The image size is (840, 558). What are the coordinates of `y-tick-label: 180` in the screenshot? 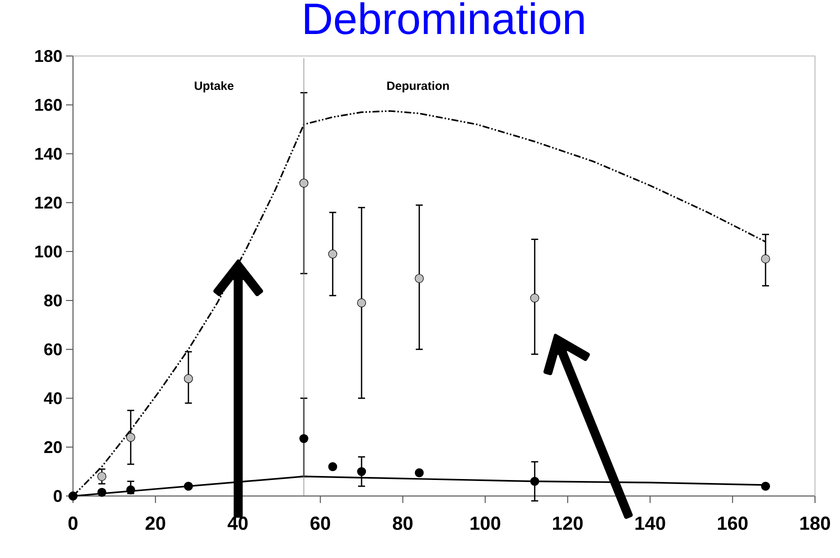 It's located at (48, 56).